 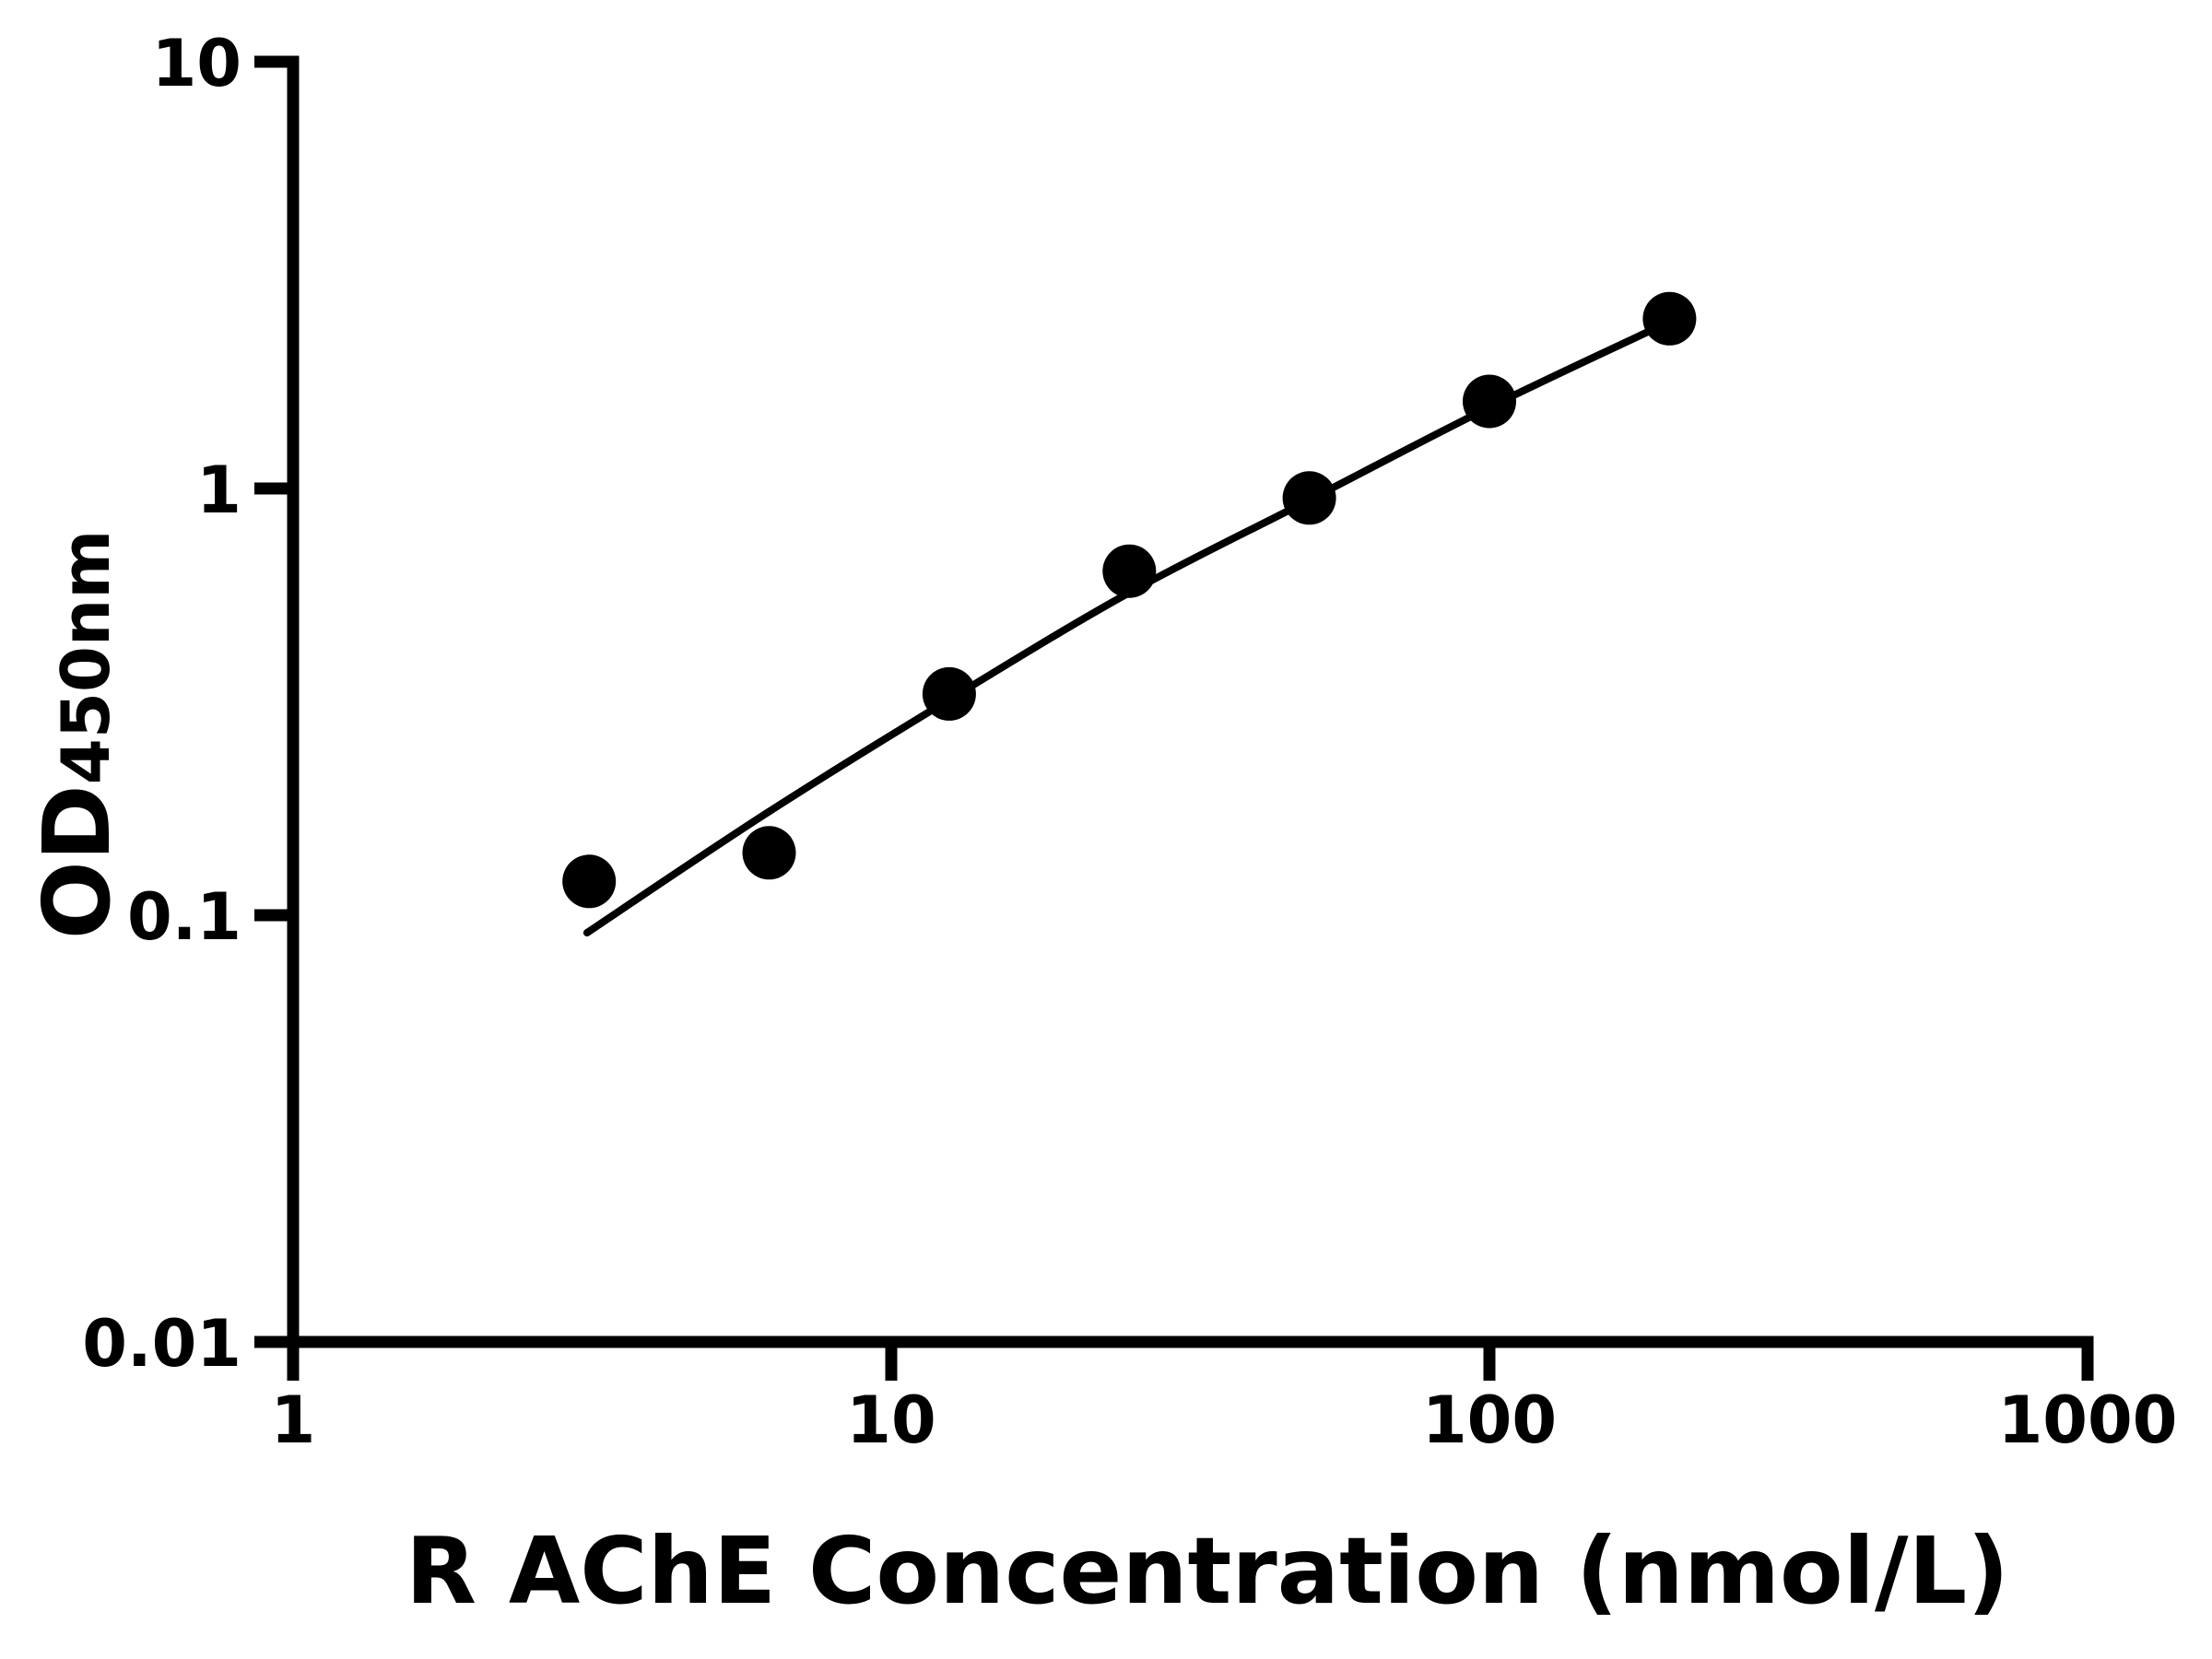 I want to click on x-tick-label: 1000, so click(x=2088, y=1420).